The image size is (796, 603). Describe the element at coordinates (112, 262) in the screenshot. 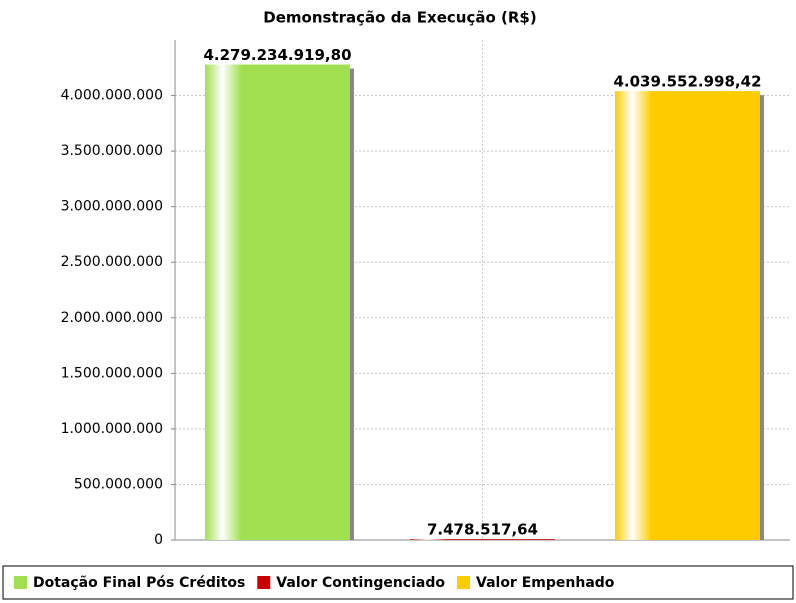

I see `y-tick-label: 2.500.000.000` at that location.